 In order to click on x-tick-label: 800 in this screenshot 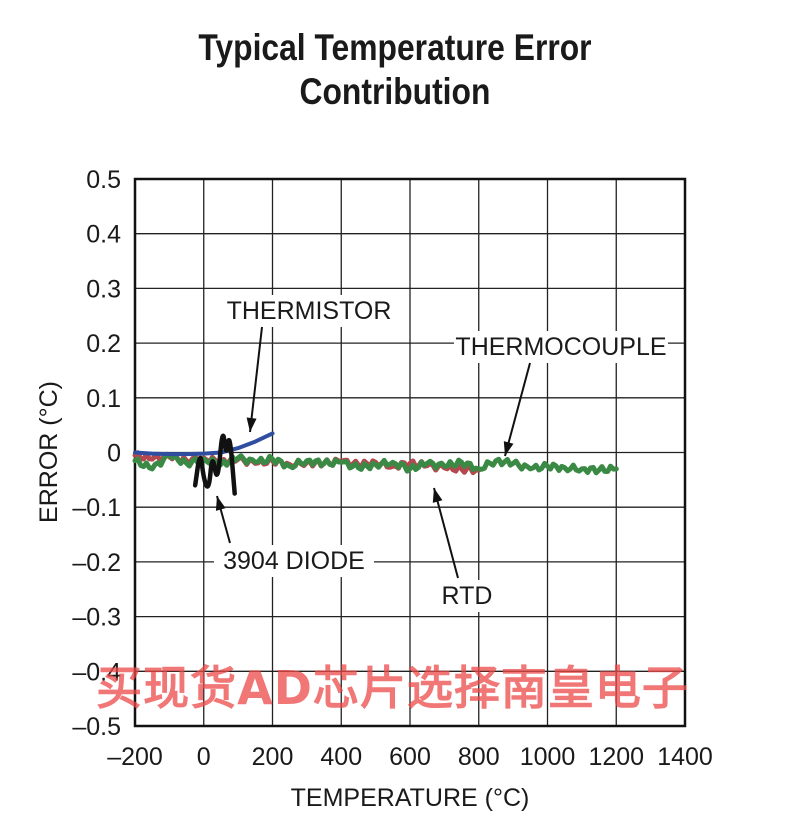, I will do `click(479, 757)`.